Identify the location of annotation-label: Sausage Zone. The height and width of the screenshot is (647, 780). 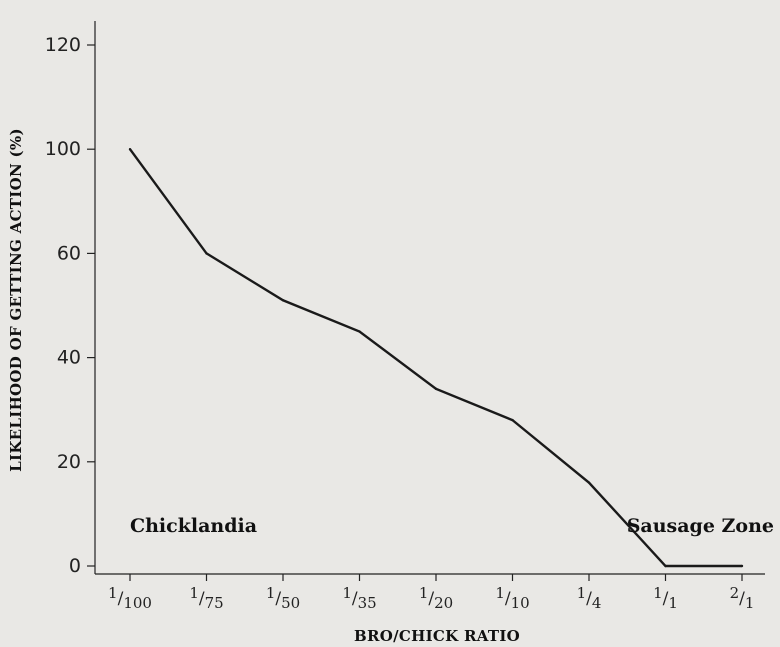
(700, 526).